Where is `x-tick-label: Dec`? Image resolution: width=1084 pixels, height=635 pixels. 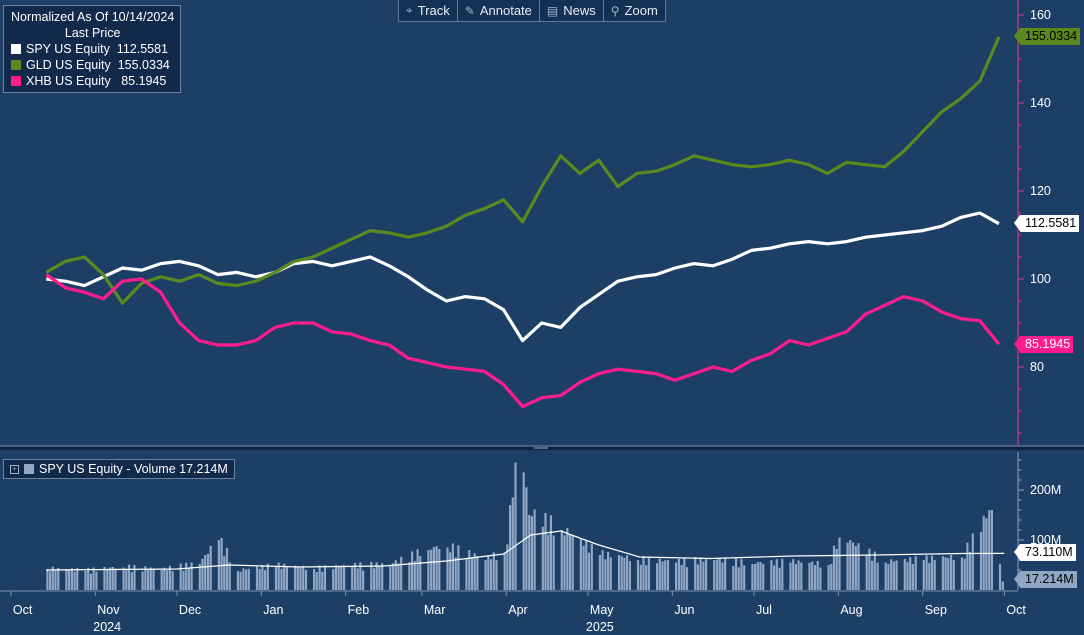 x-tick-label: Dec is located at coordinates (190, 610).